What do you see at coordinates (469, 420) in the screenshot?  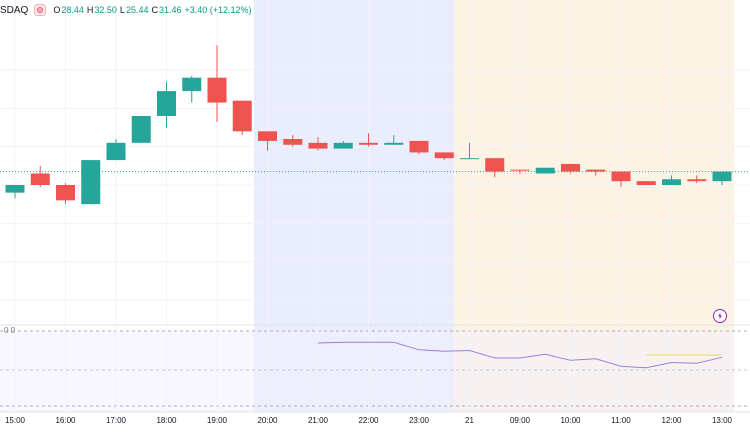 I see `time-tick-label: 21` at bounding box center [469, 420].